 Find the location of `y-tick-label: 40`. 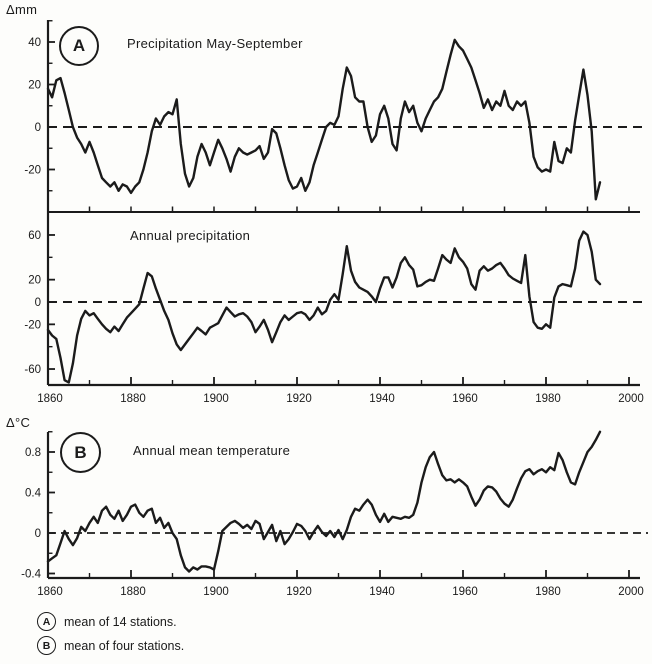

y-tick-label: 40 is located at coordinates (34, 43).